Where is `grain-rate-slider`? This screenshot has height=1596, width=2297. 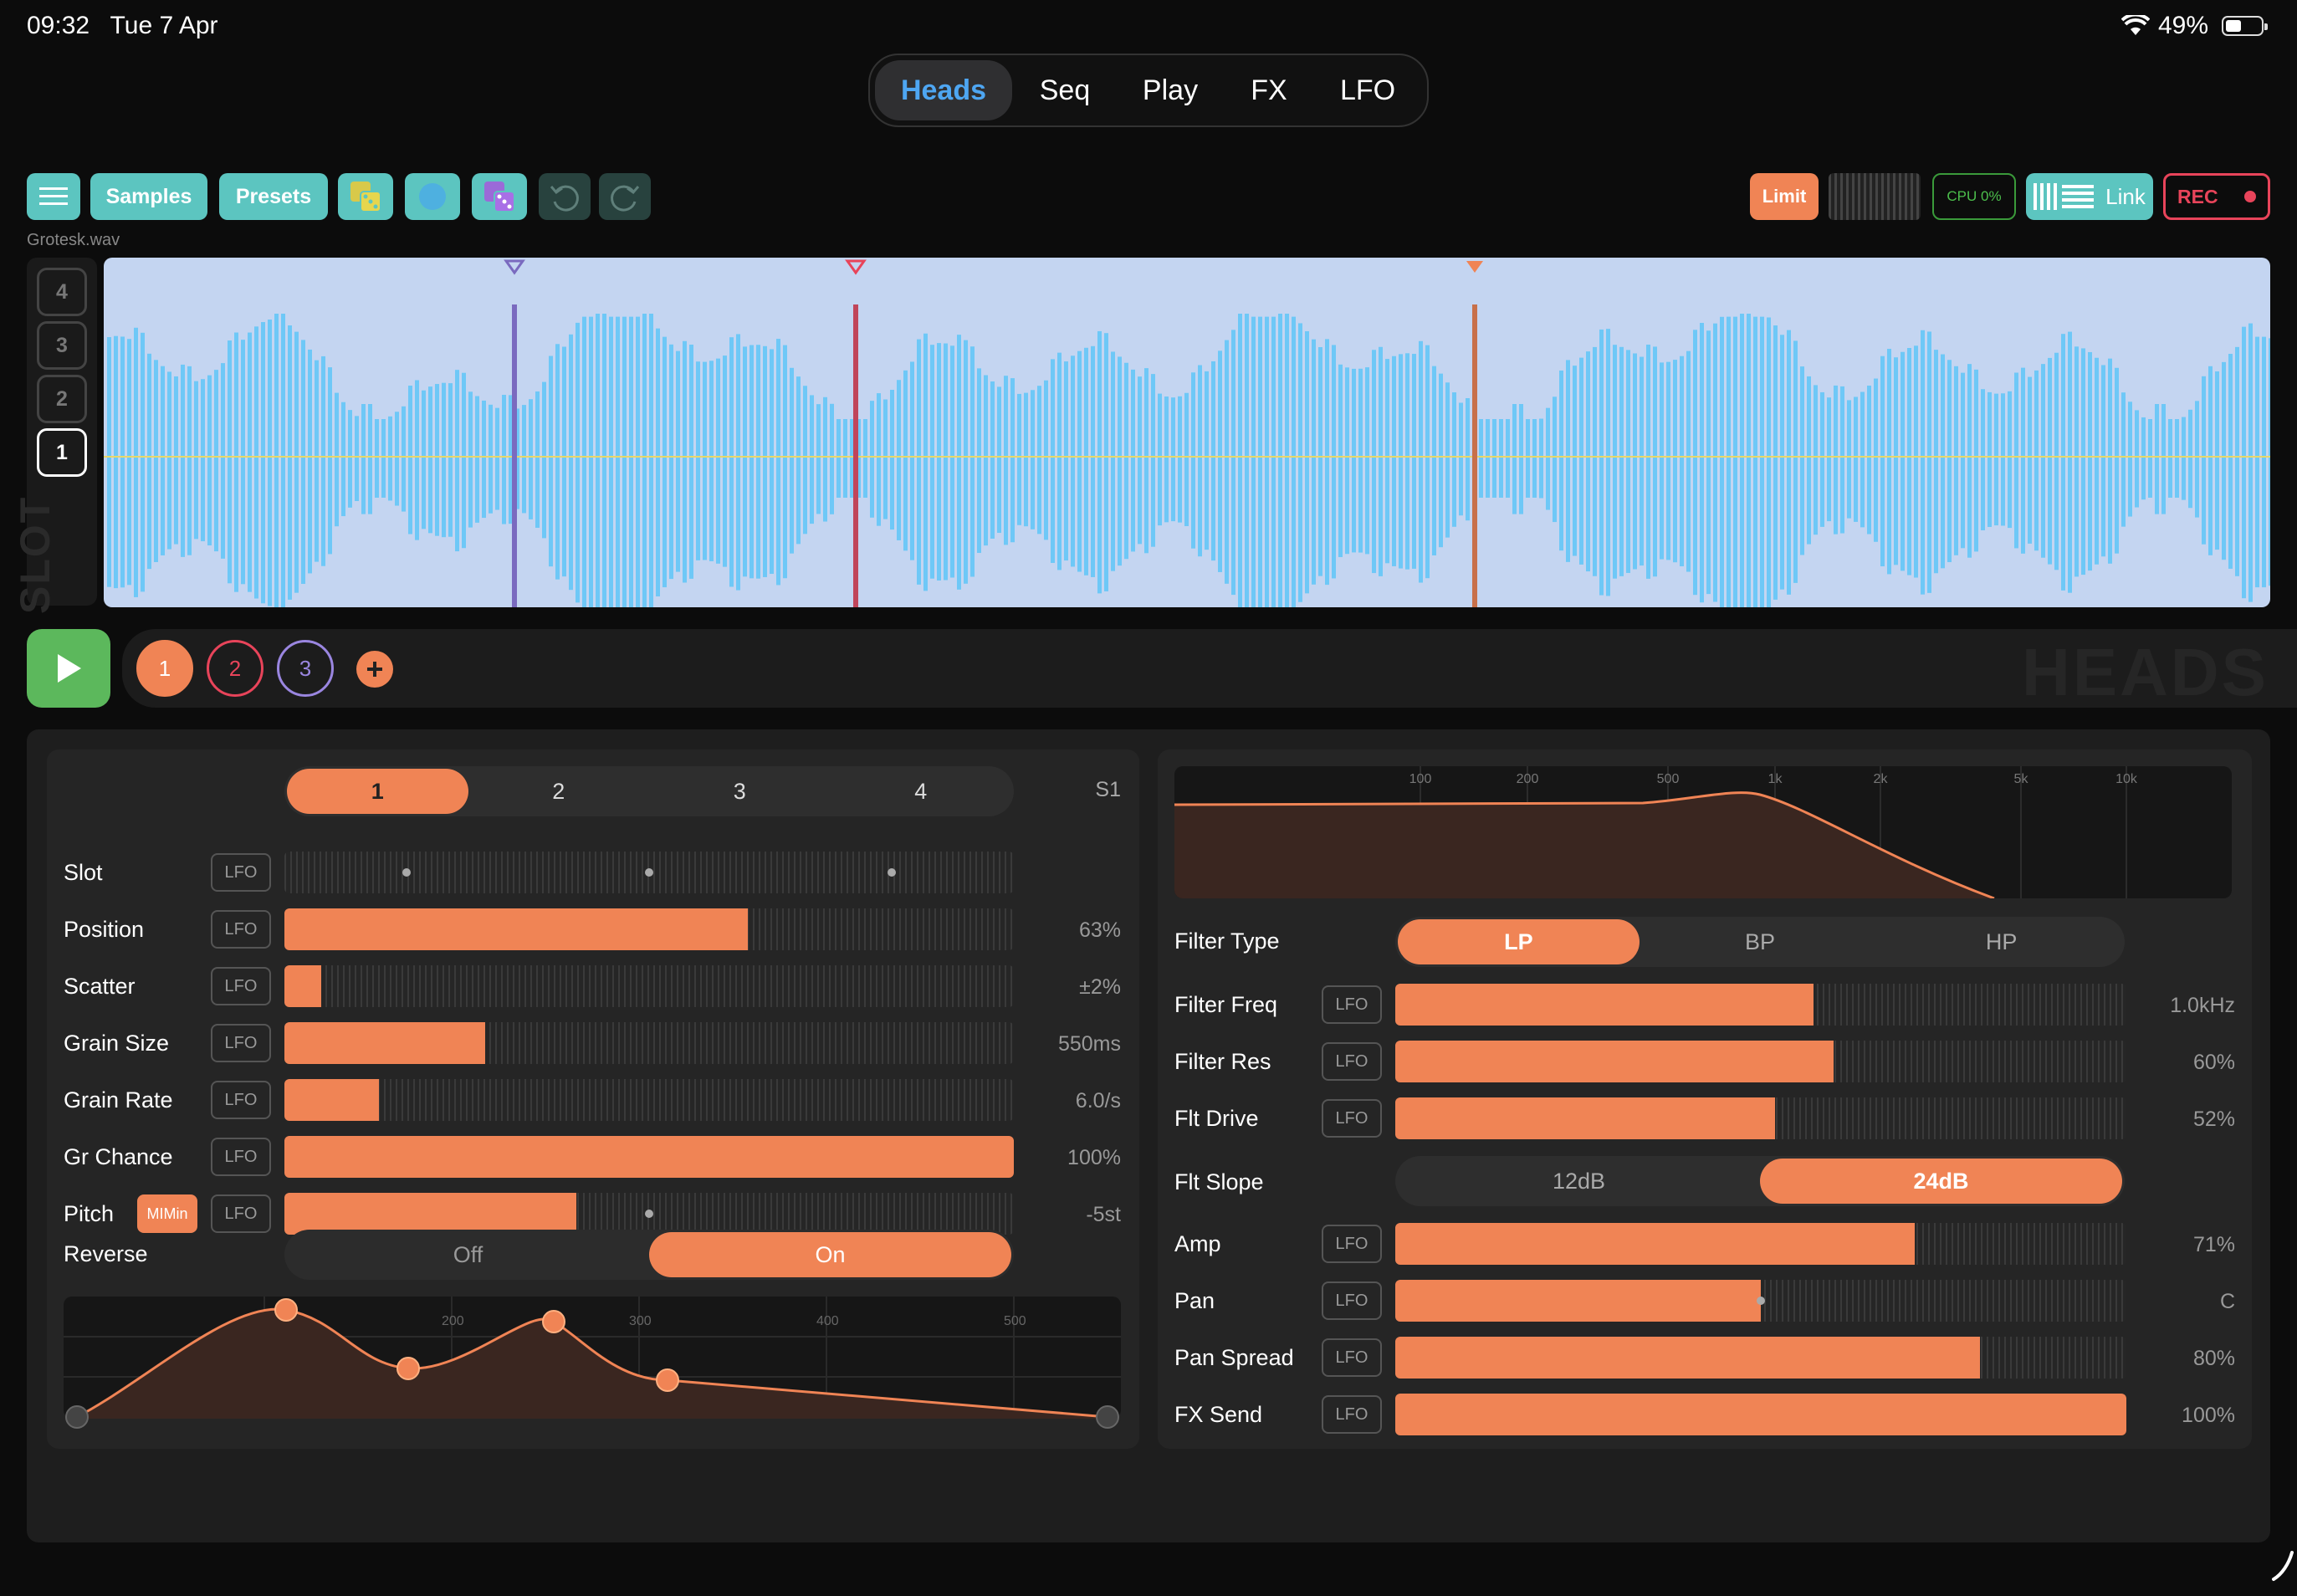
grain-rate-slider is located at coordinates (649, 1100).